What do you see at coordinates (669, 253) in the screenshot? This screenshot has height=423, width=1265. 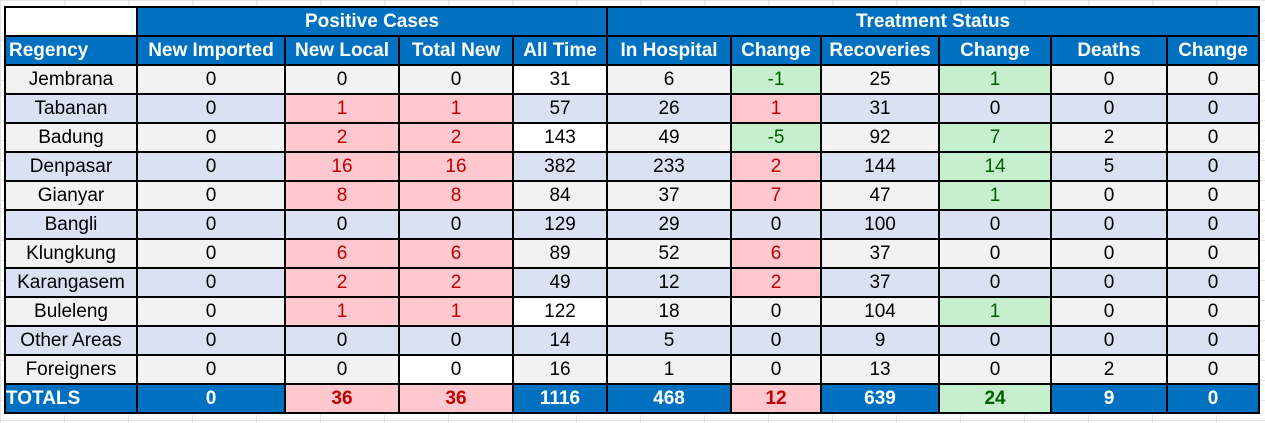 I see `value-cell: 52` at bounding box center [669, 253].